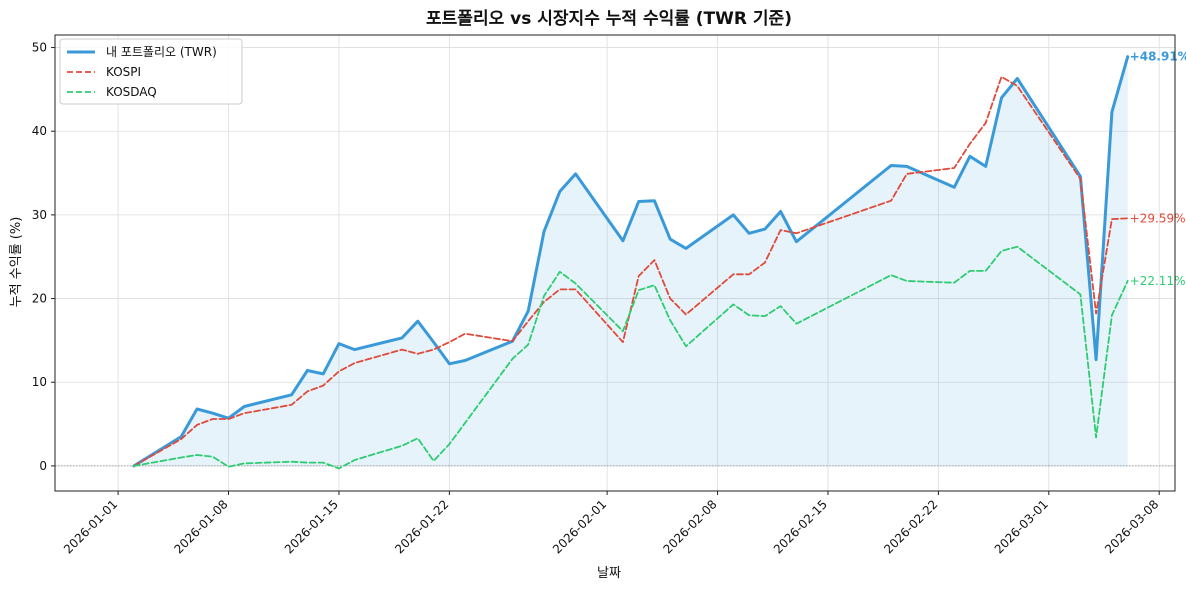 The height and width of the screenshot is (590, 1186). Describe the element at coordinates (39, 215) in the screenshot. I see `y-tick-label: 30` at that location.